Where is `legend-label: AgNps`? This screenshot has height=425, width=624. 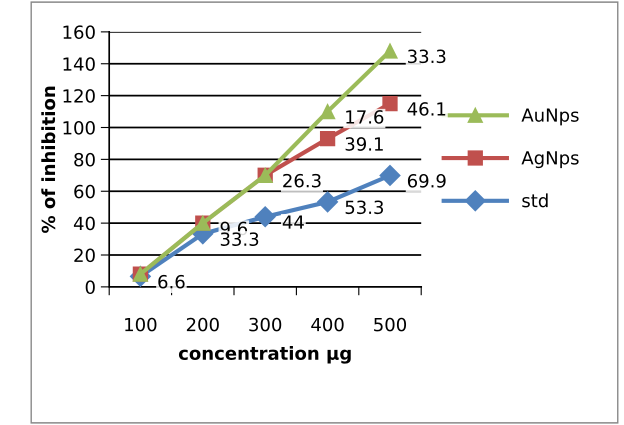
legend-label: AgNps is located at coordinates (550, 159).